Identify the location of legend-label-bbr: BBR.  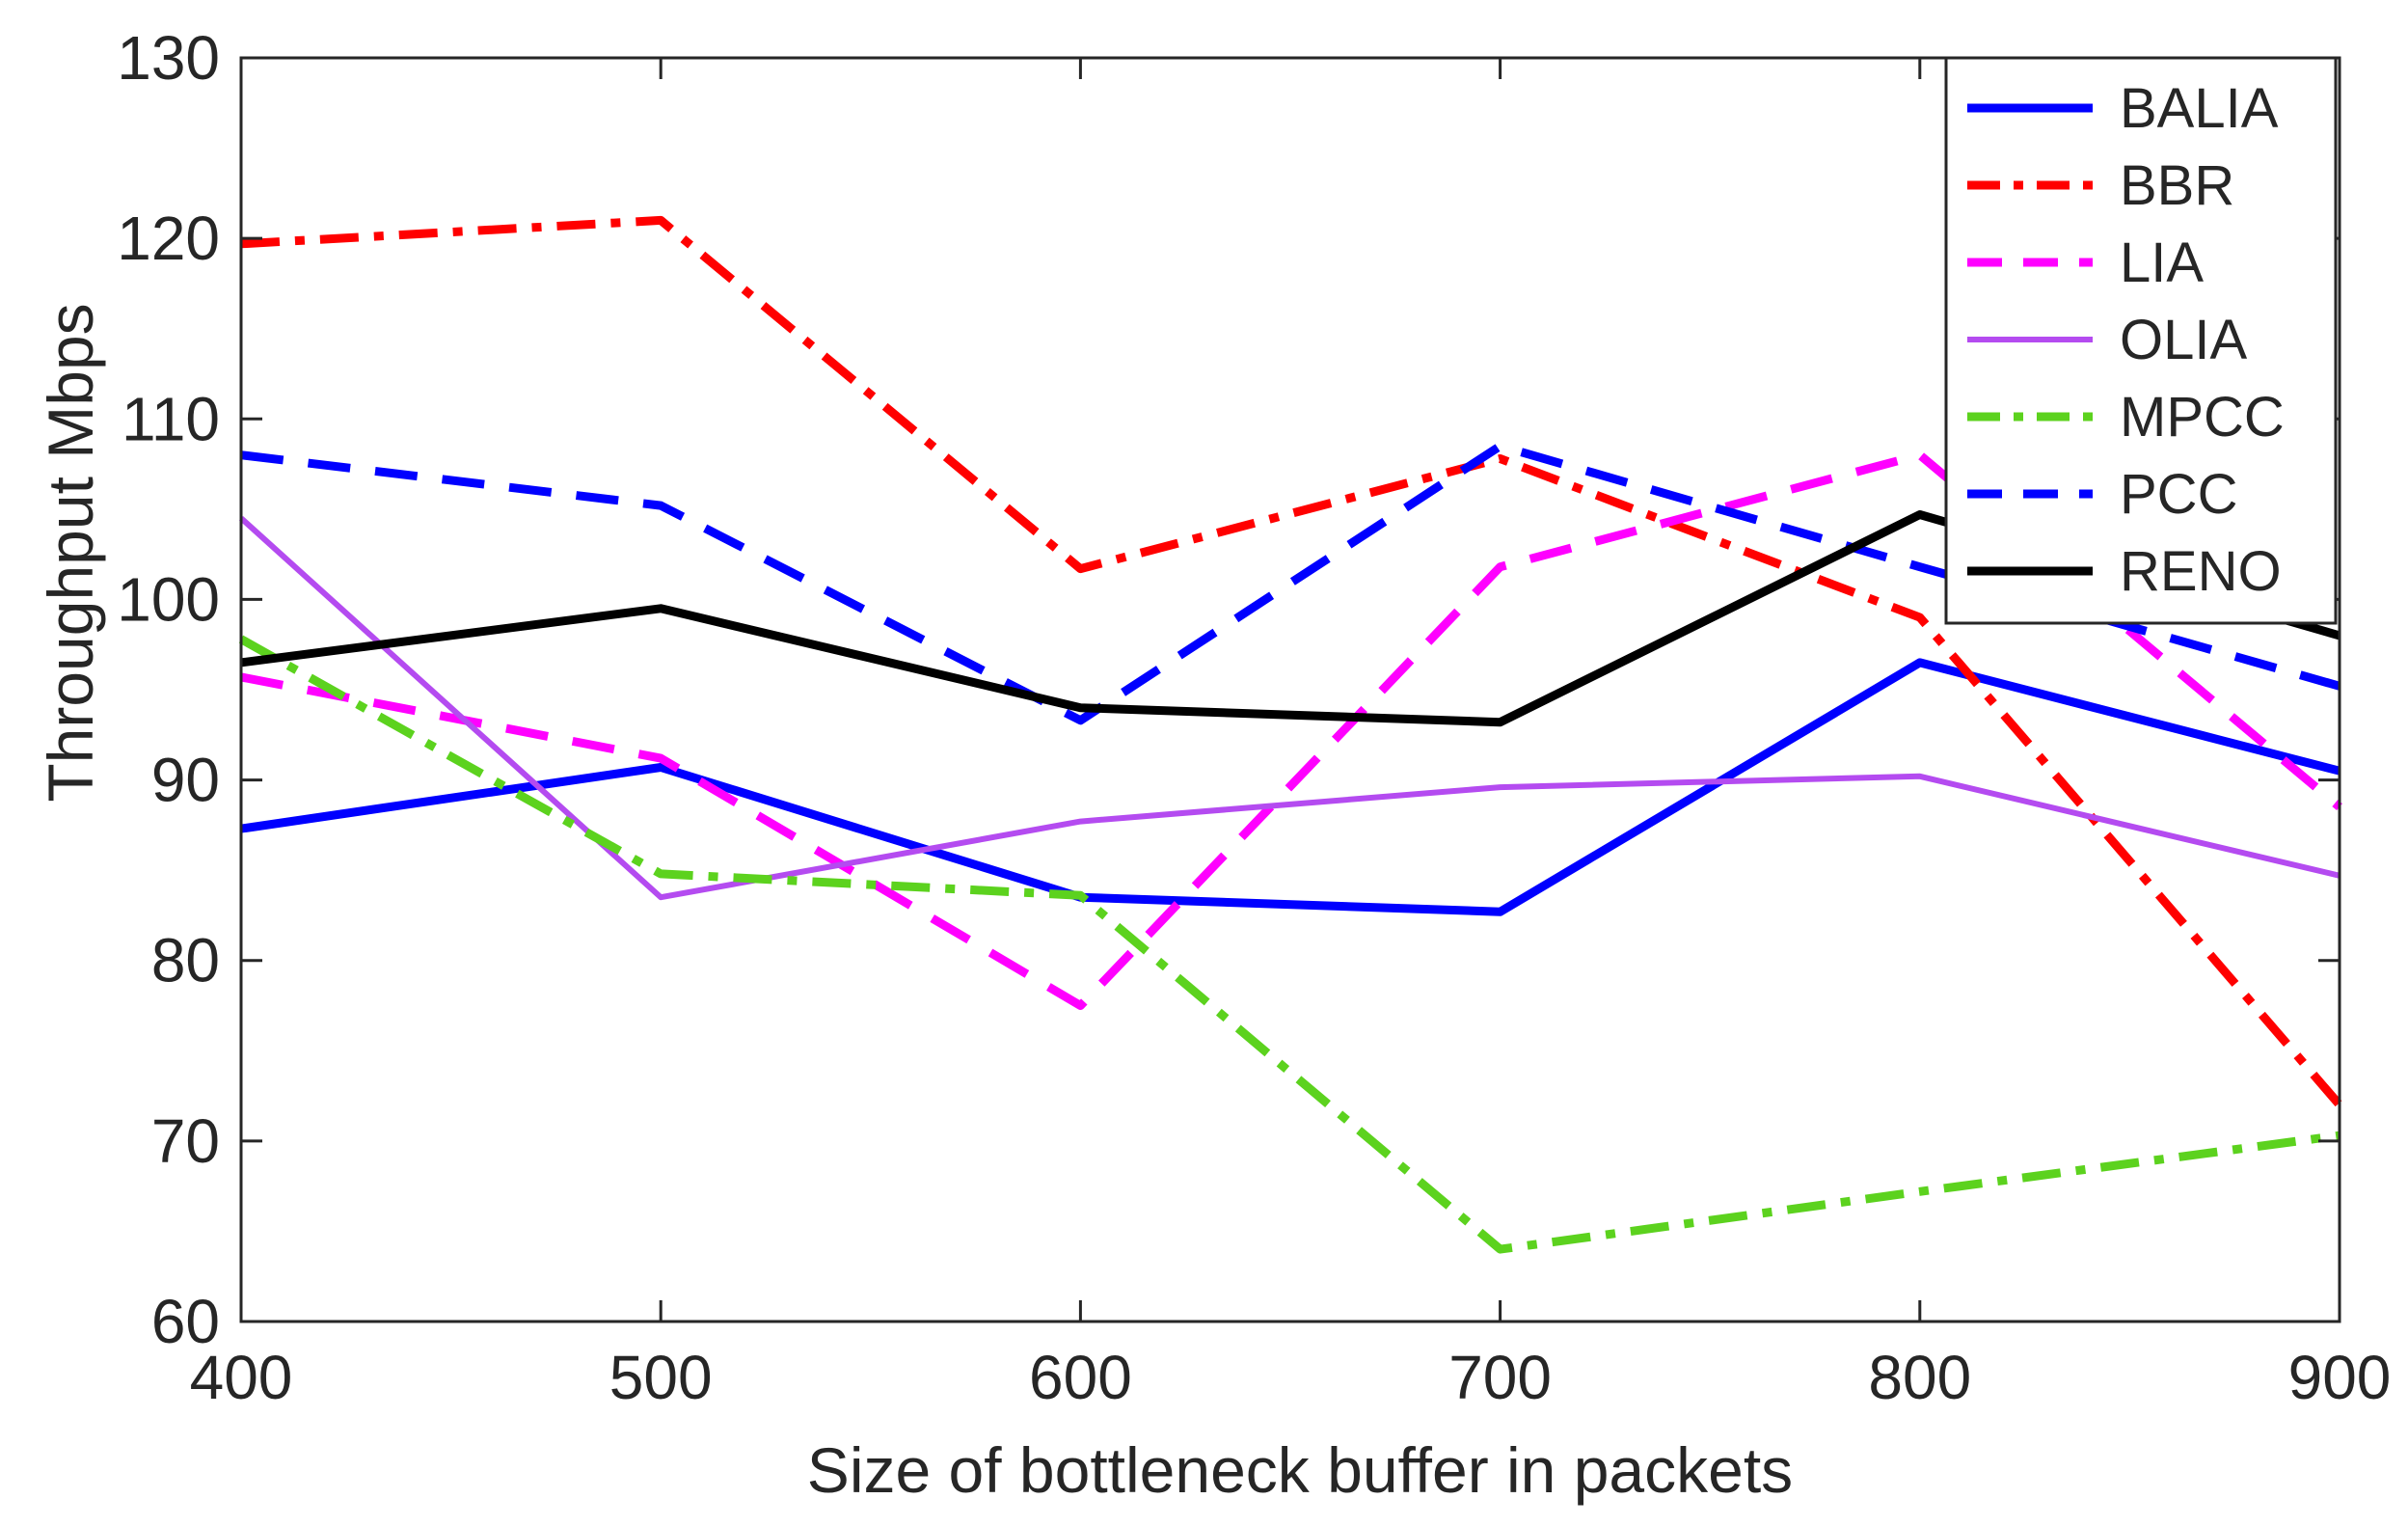
(2177, 185).